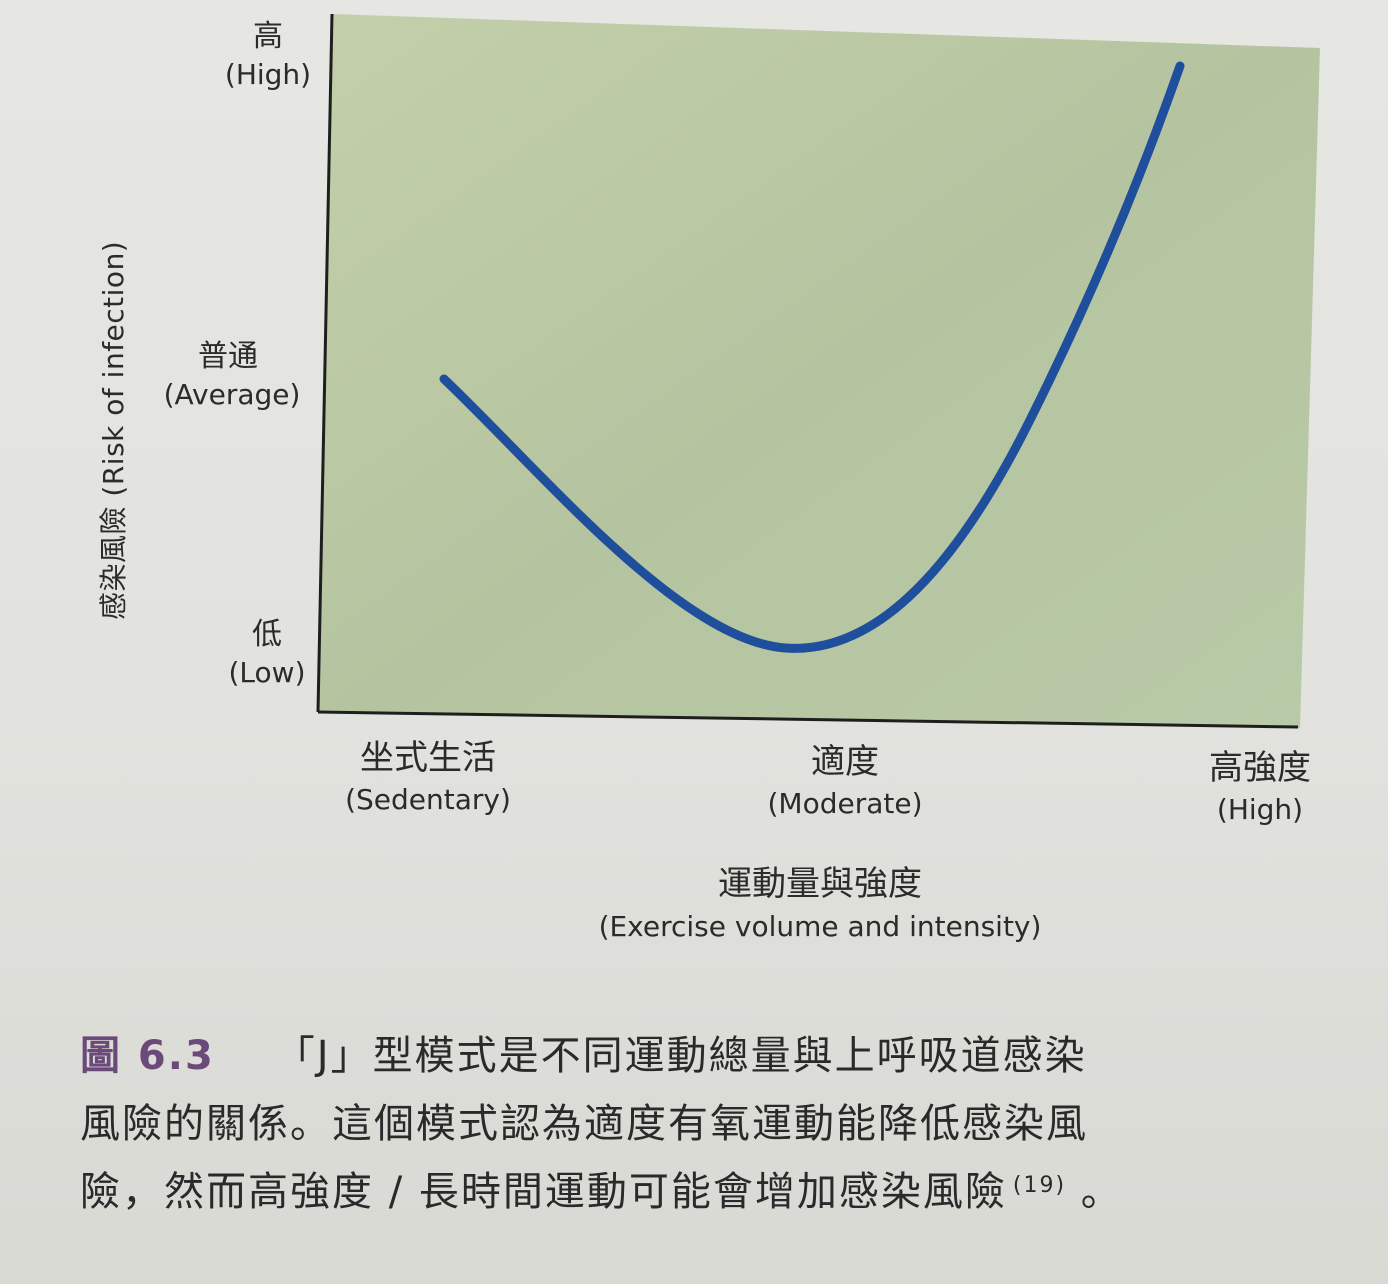  I want to click on caption-text-3: 險，然而高強度 / 長時間運動可能會增加感染風險, so click(543, 1192).